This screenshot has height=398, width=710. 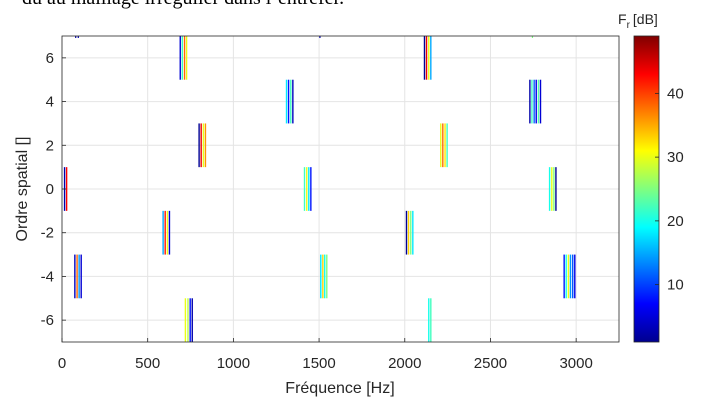 I want to click on colorbar, so click(x=646, y=189).